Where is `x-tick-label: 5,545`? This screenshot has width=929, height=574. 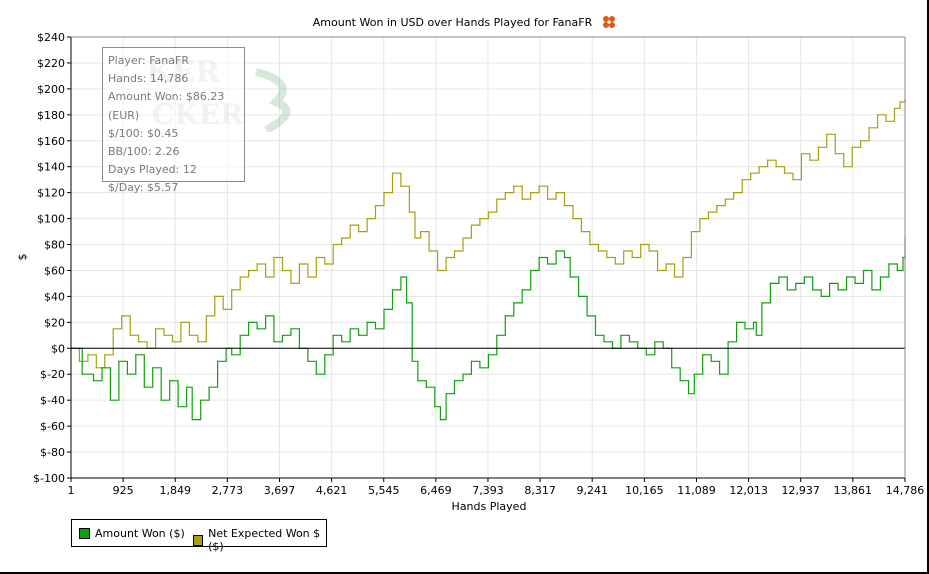 x-tick-label: 5,545 is located at coordinates (384, 490).